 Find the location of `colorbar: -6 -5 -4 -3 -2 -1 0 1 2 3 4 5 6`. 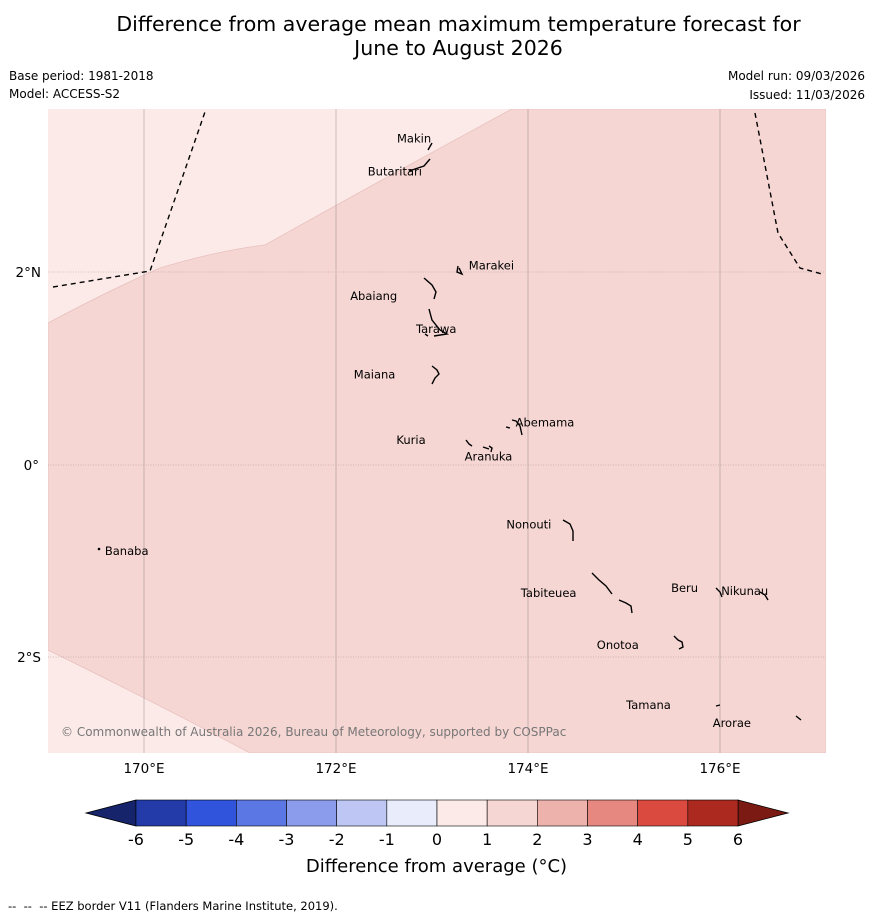

colorbar: -6 -5 -4 -3 -2 -1 0 1 2 3 4 5 6 is located at coordinates (437, 824).